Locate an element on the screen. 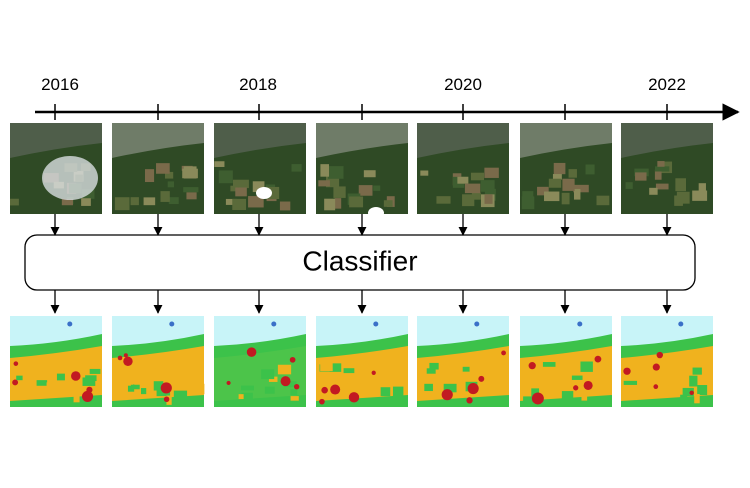  year-label: 2020 is located at coordinates (463, 84).